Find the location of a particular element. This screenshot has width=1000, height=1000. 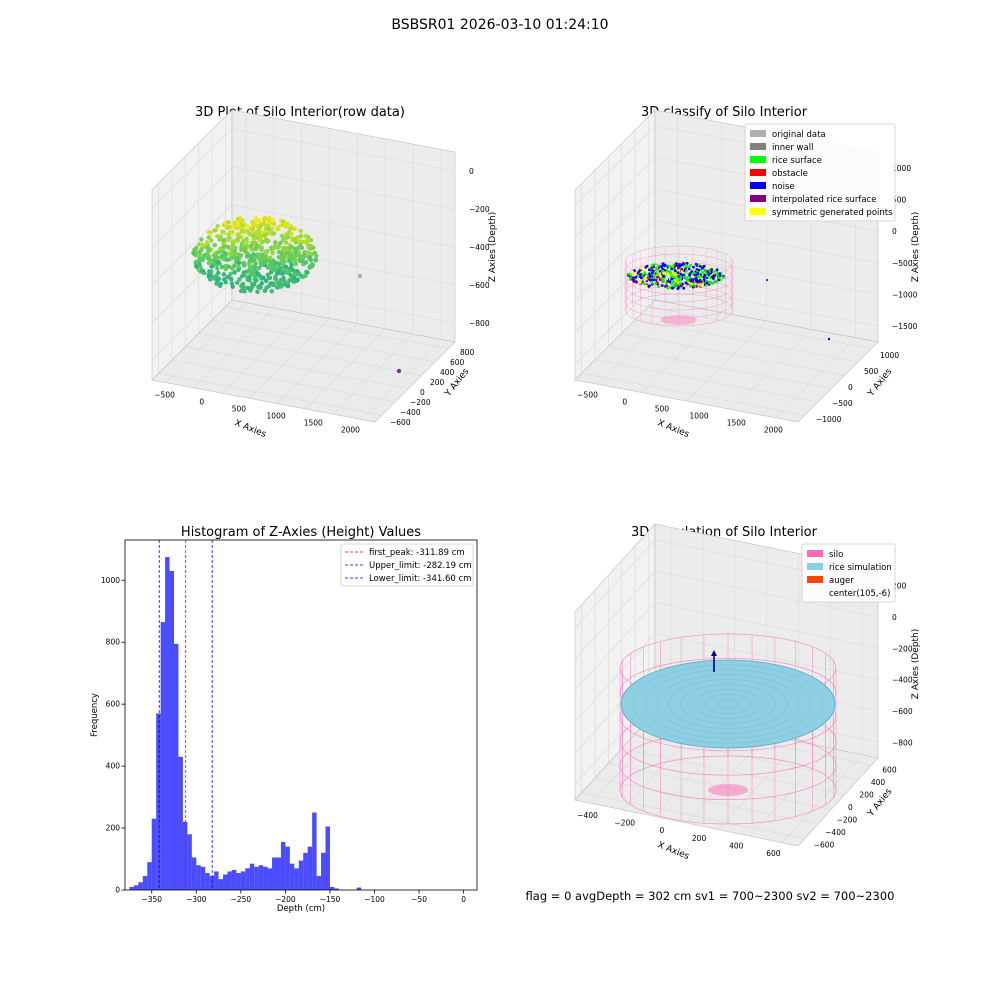

classify-x-tick-label: 0 is located at coordinates (624, 402).